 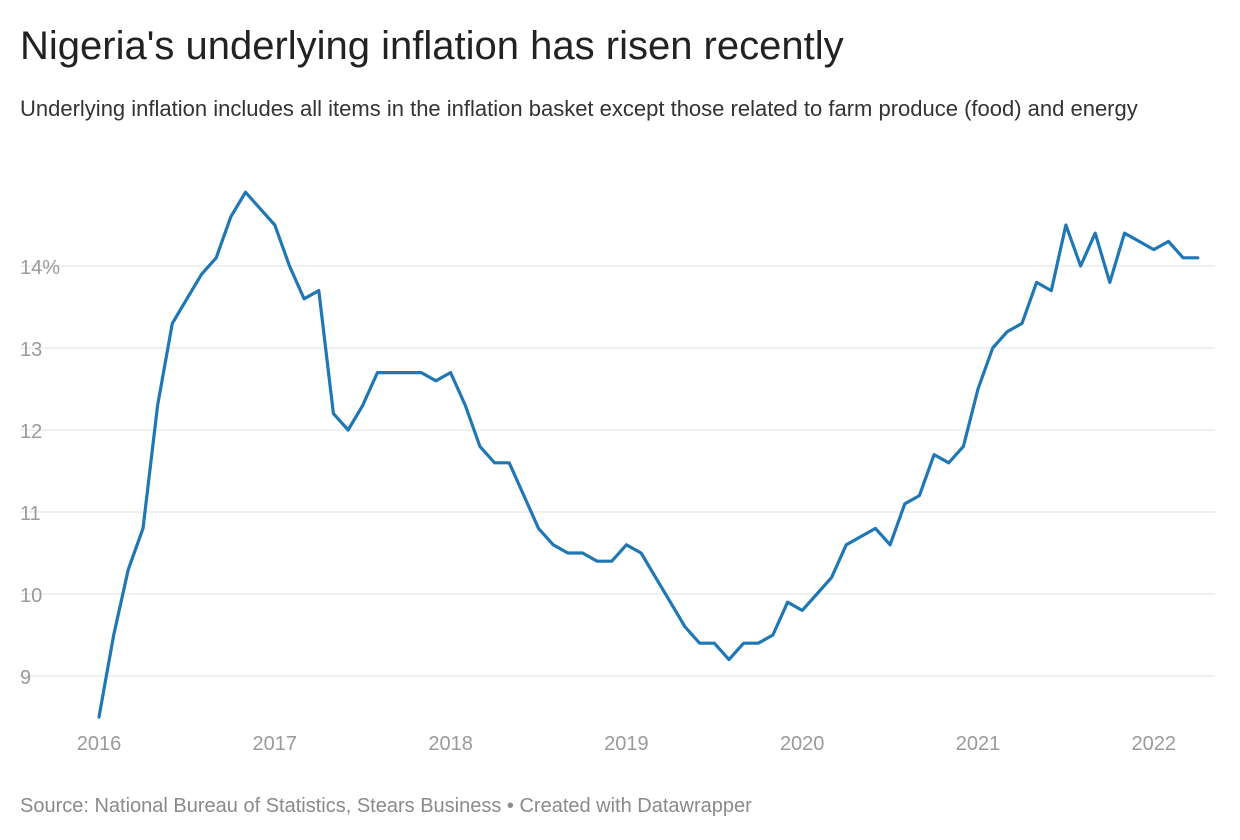 What do you see at coordinates (30, 514) in the screenshot?
I see `y-tick-label: 11` at bounding box center [30, 514].